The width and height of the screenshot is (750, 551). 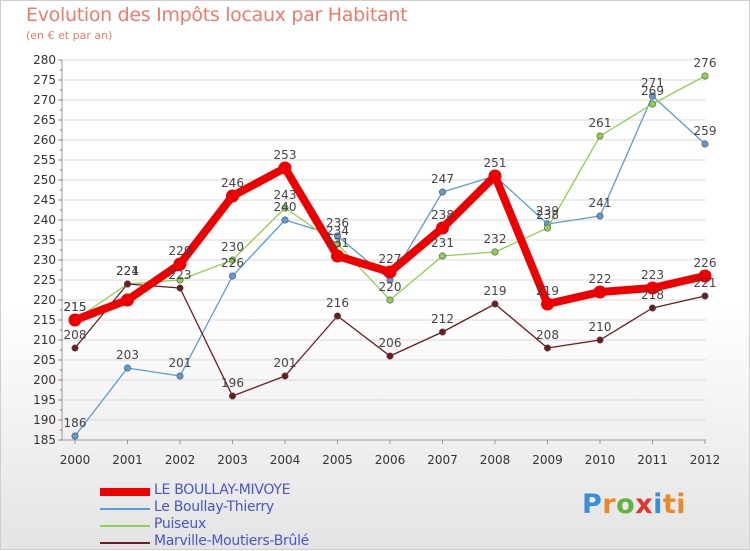 I want to click on data-label: 240, so click(x=285, y=207).